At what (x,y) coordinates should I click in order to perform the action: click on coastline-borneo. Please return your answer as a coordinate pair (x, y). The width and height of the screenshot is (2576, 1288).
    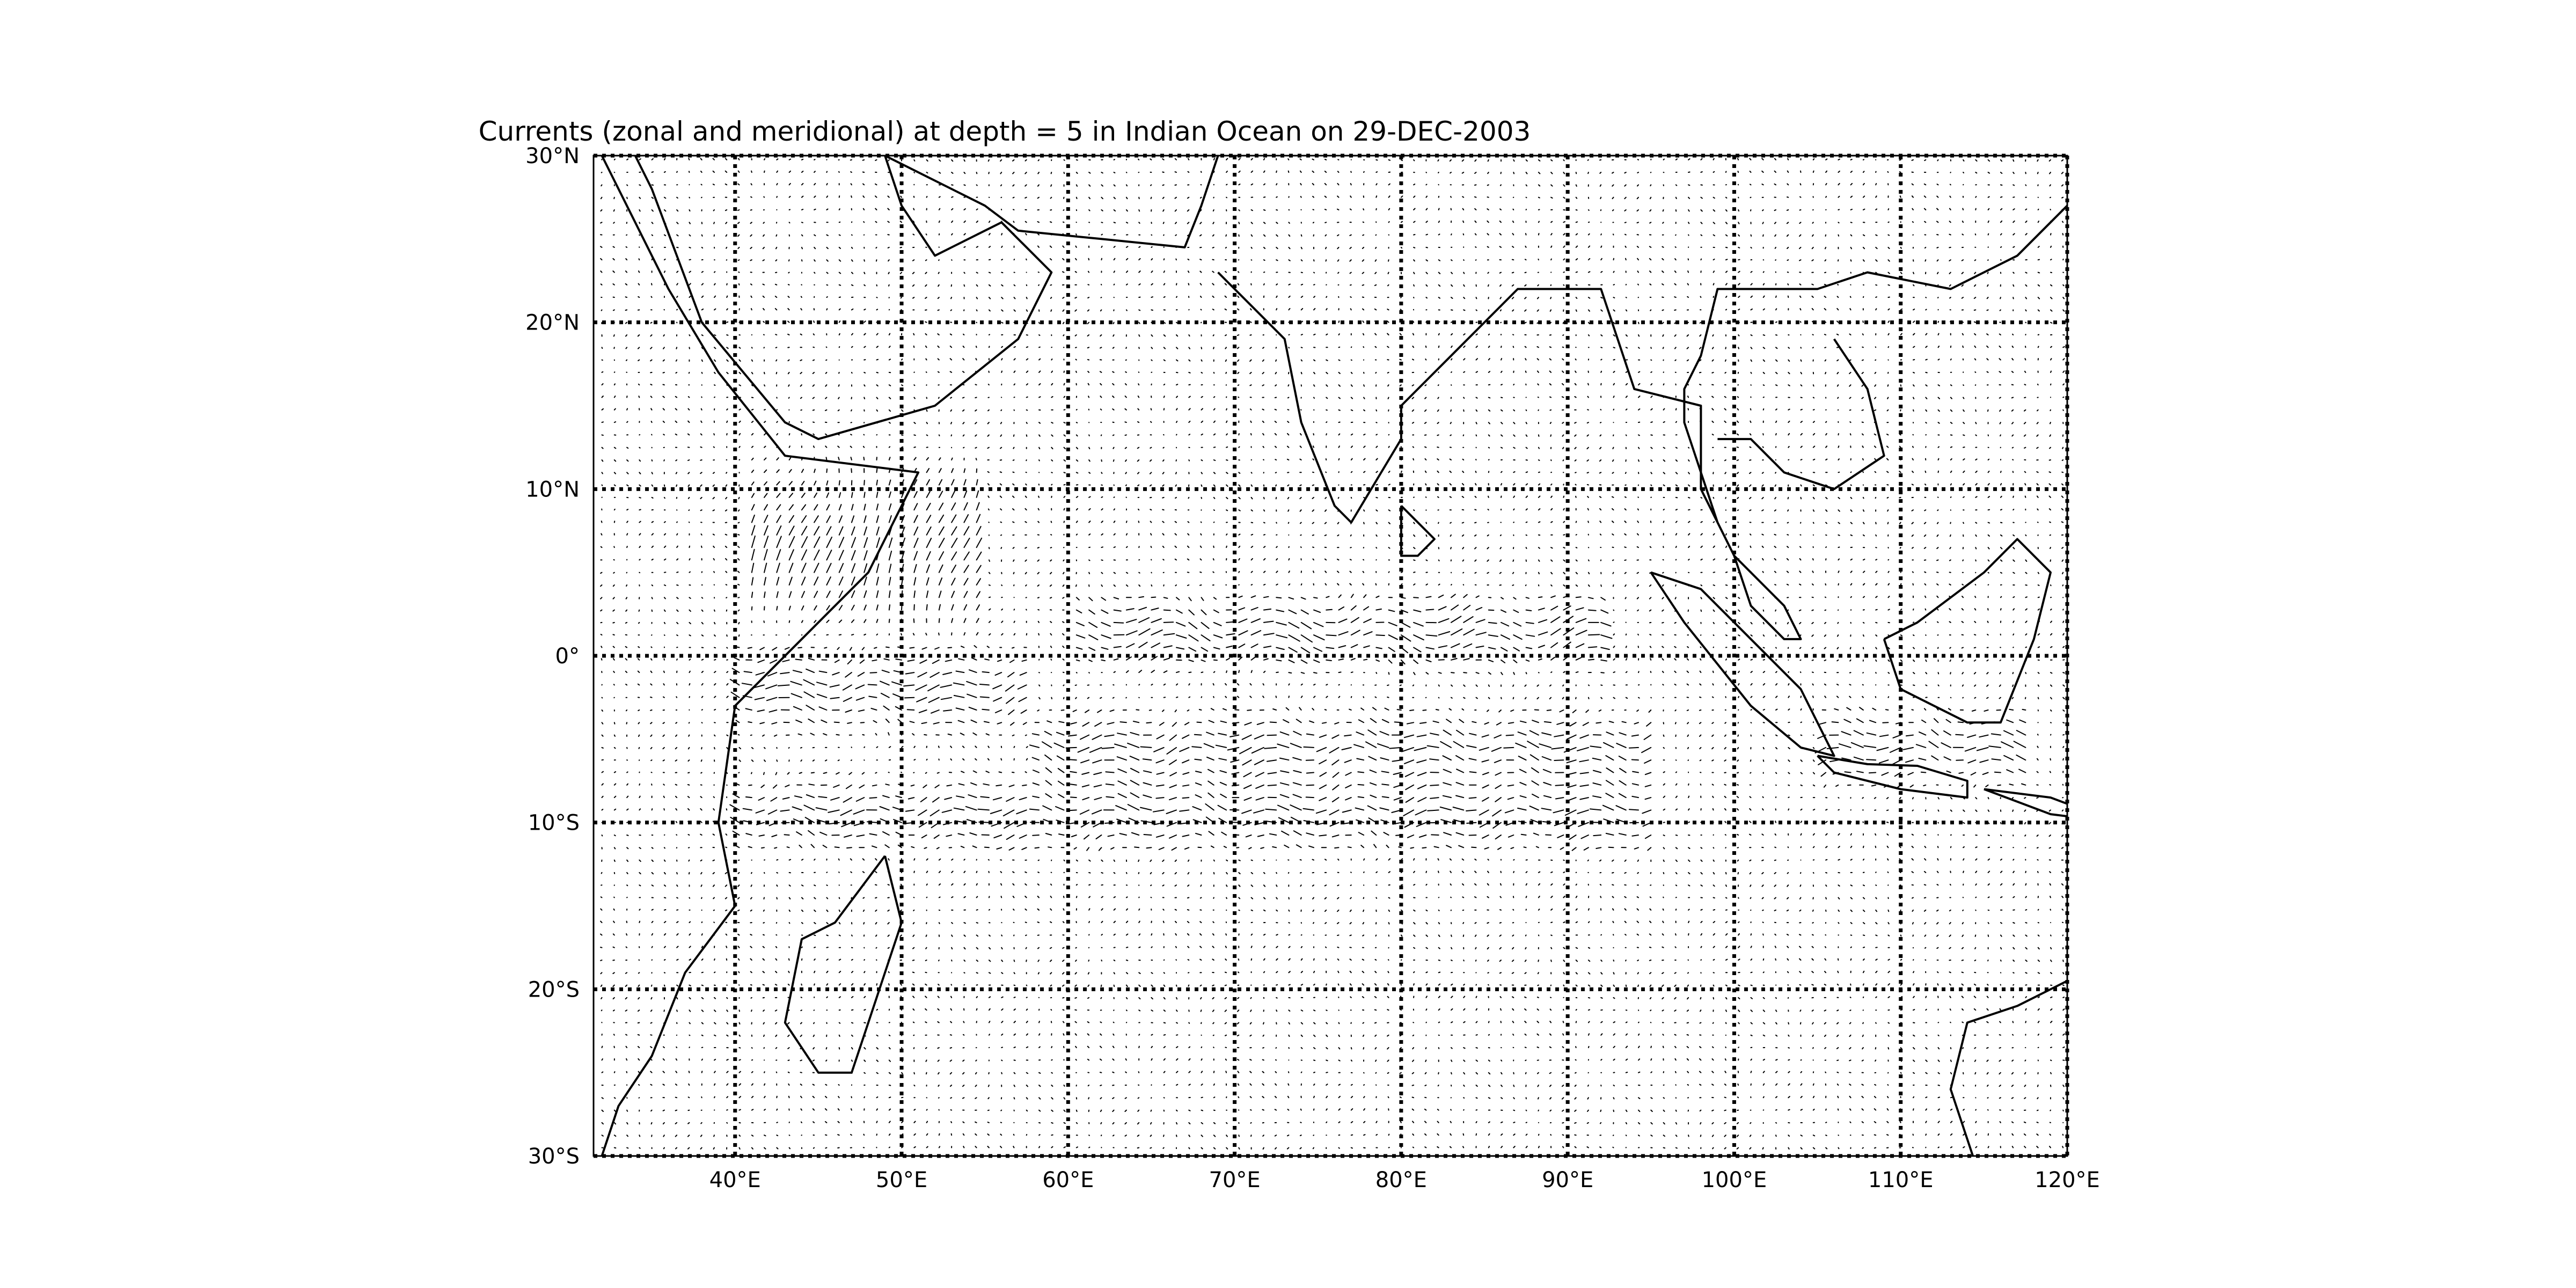
    Looking at the image, I should click on (1967, 631).